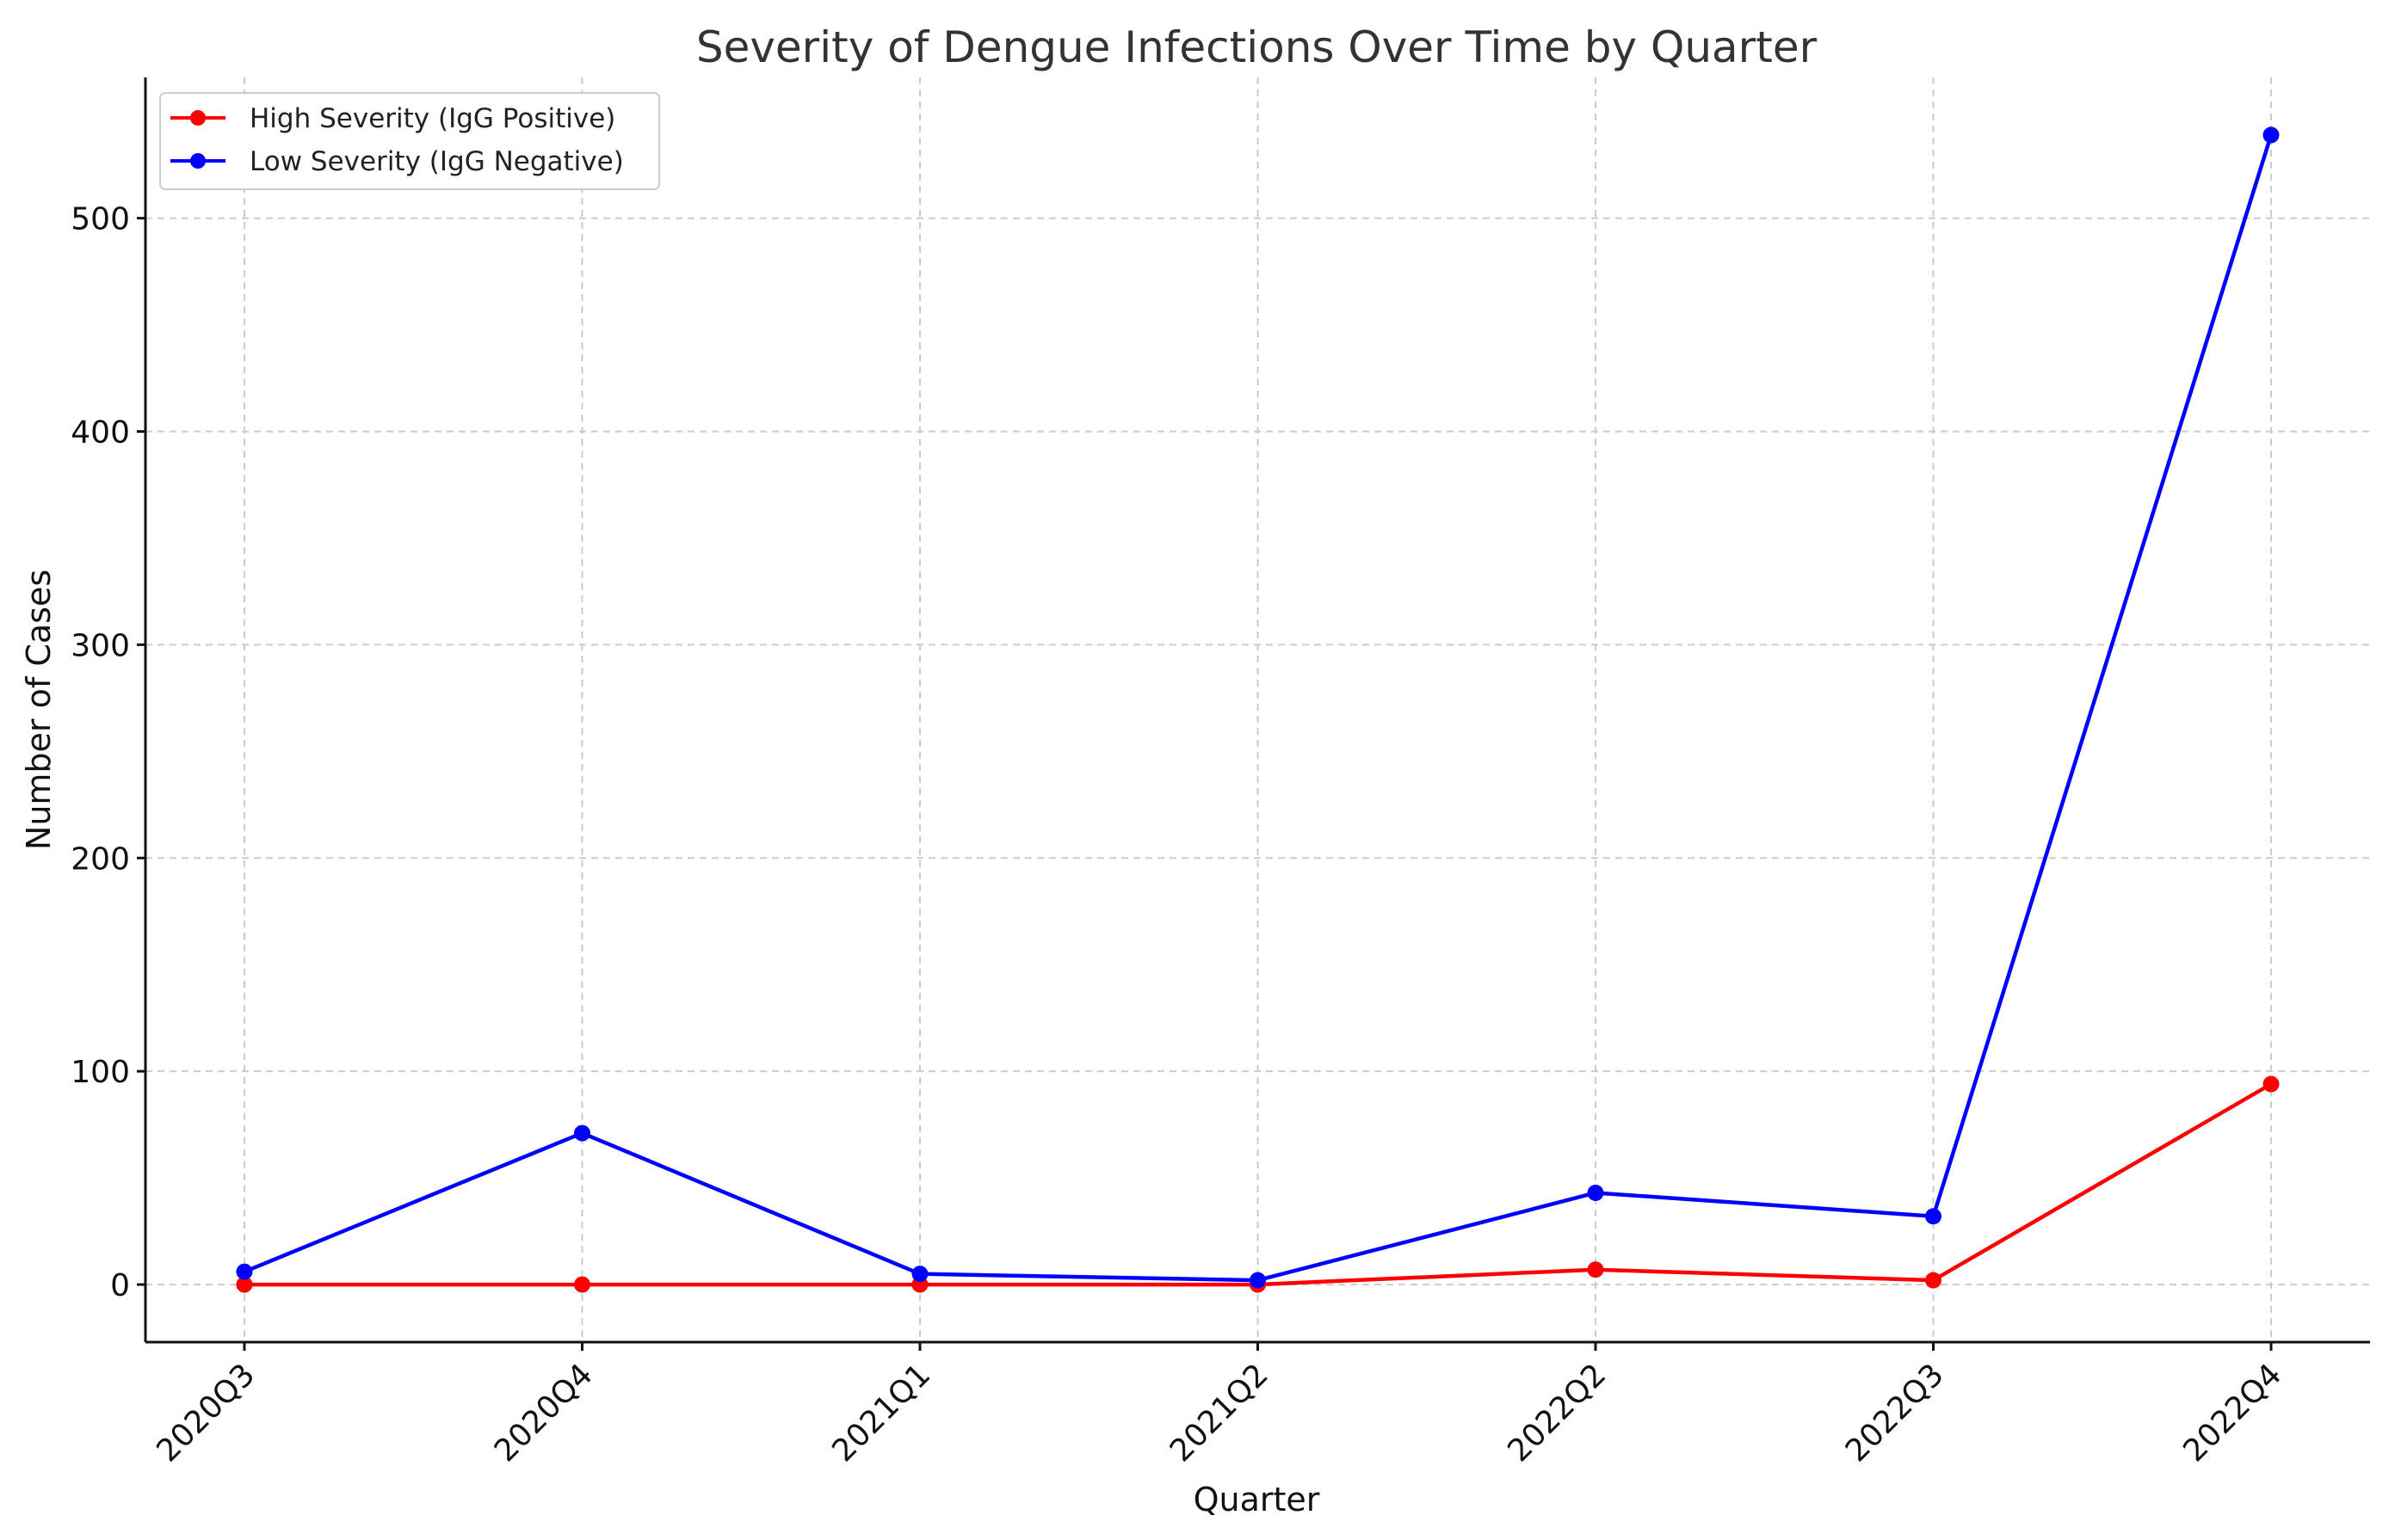 This screenshot has height=1540, width=2395. What do you see at coordinates (544, 1413) in the screenshot?
I see `x-tick-label: 2020Q4` at bounding box center [544, 1413].